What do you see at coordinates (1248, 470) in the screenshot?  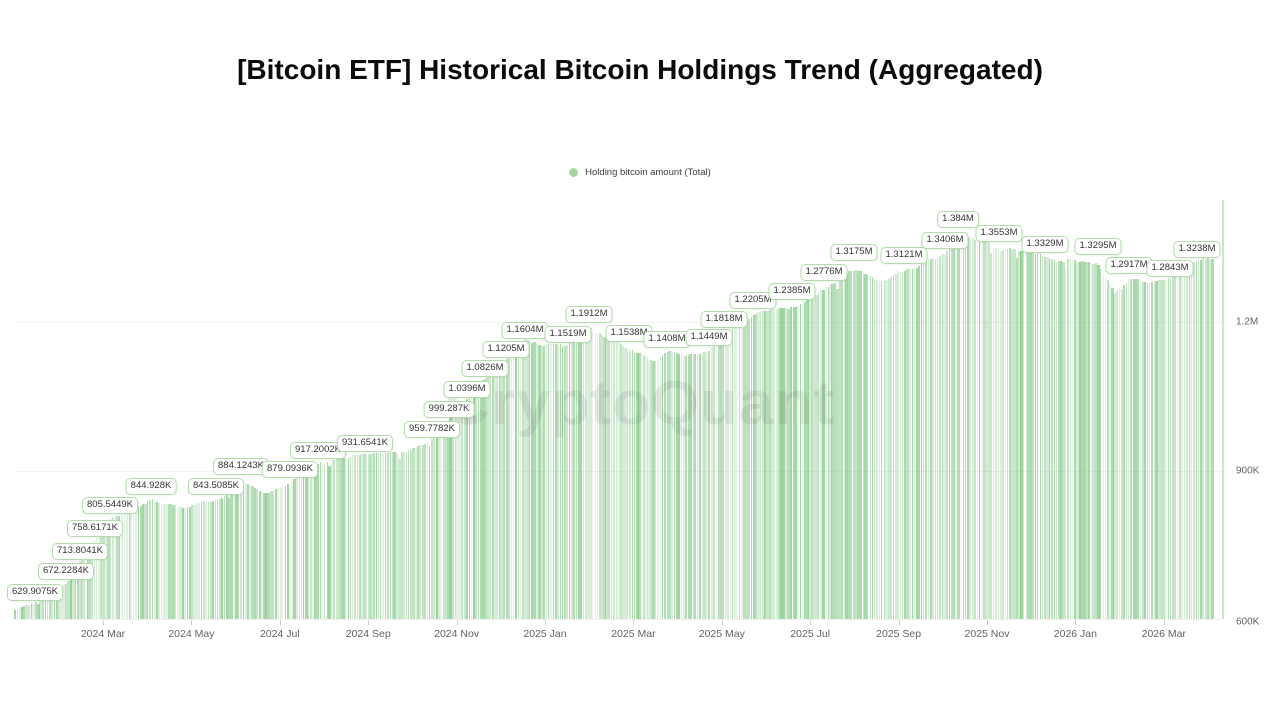 I see `y-axis-label: 900K` at bounding box center [1248, 470].